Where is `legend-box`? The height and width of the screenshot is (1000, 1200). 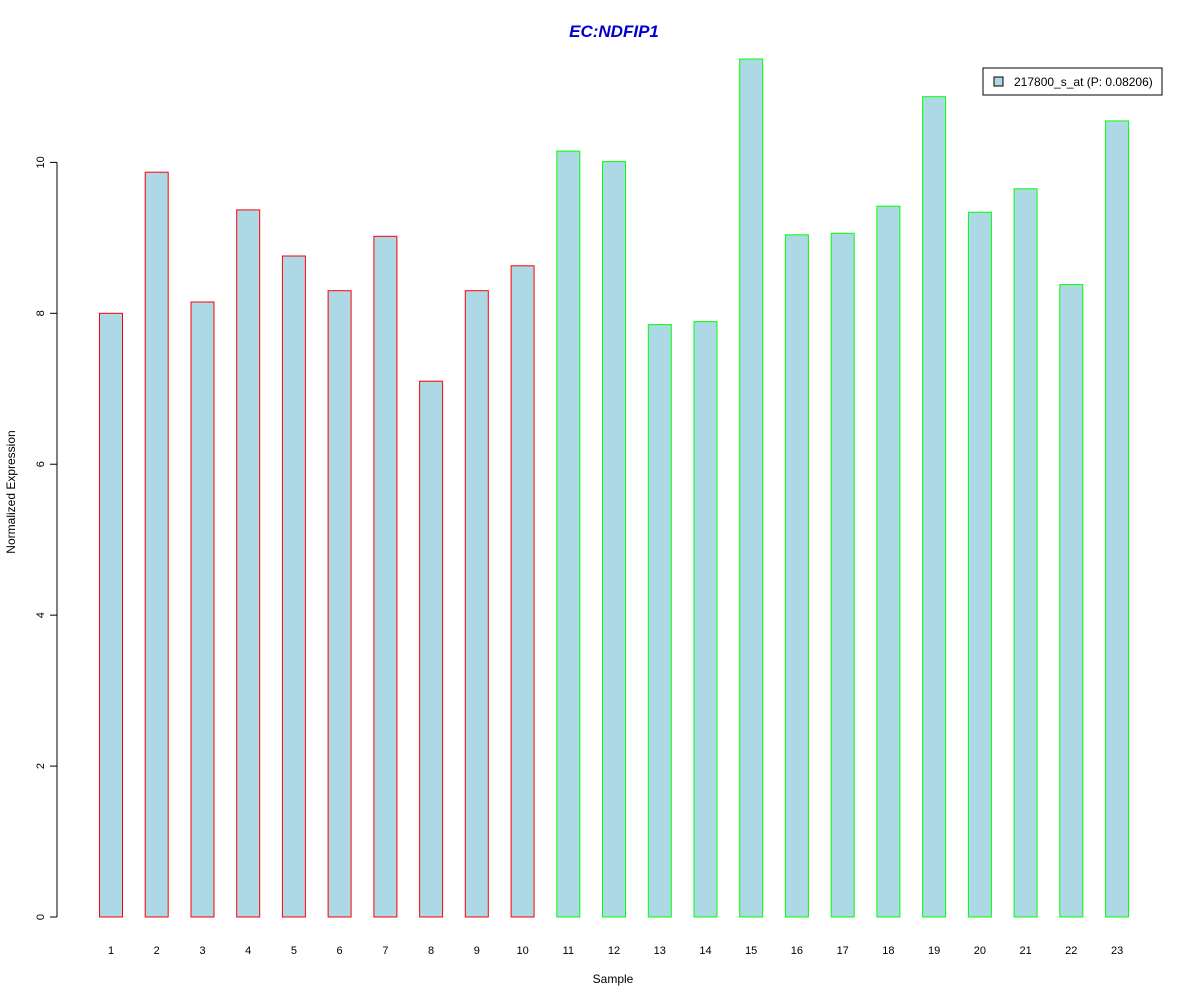 legend-box is located at coordinates (1072, 81).